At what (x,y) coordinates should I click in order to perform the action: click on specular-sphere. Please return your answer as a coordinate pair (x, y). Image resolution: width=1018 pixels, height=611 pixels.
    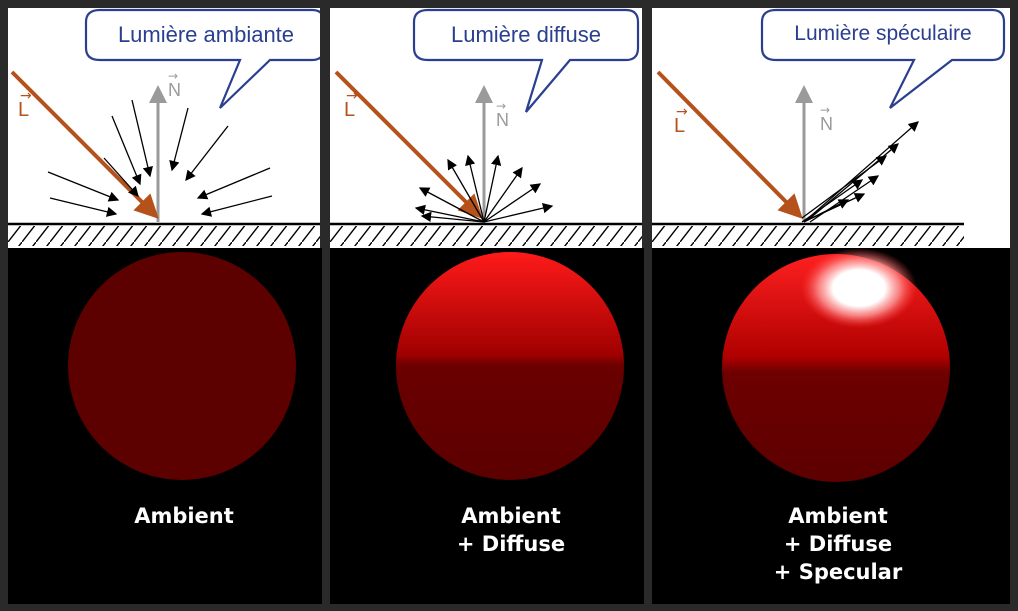
    Looking at the image, I should click on (836, 365).